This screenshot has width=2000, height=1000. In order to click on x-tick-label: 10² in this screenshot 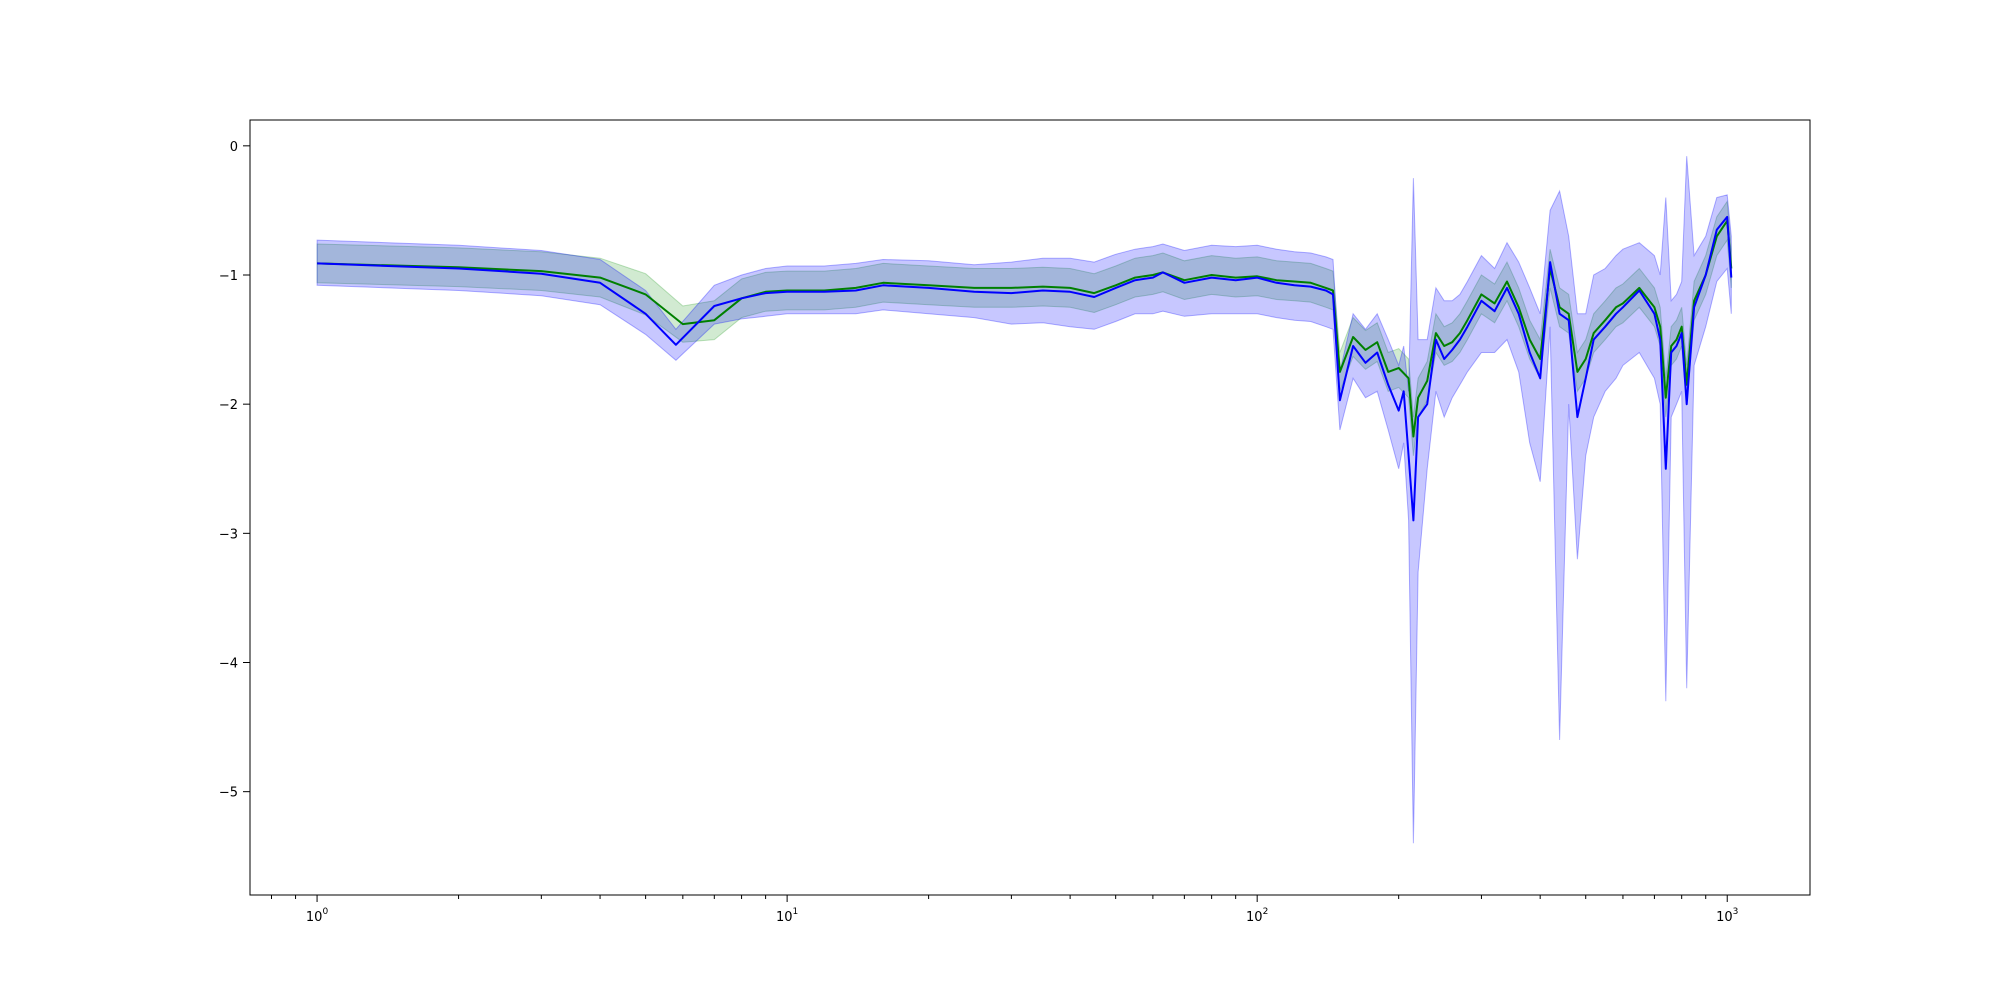, I will do `click(1257, 916)`.